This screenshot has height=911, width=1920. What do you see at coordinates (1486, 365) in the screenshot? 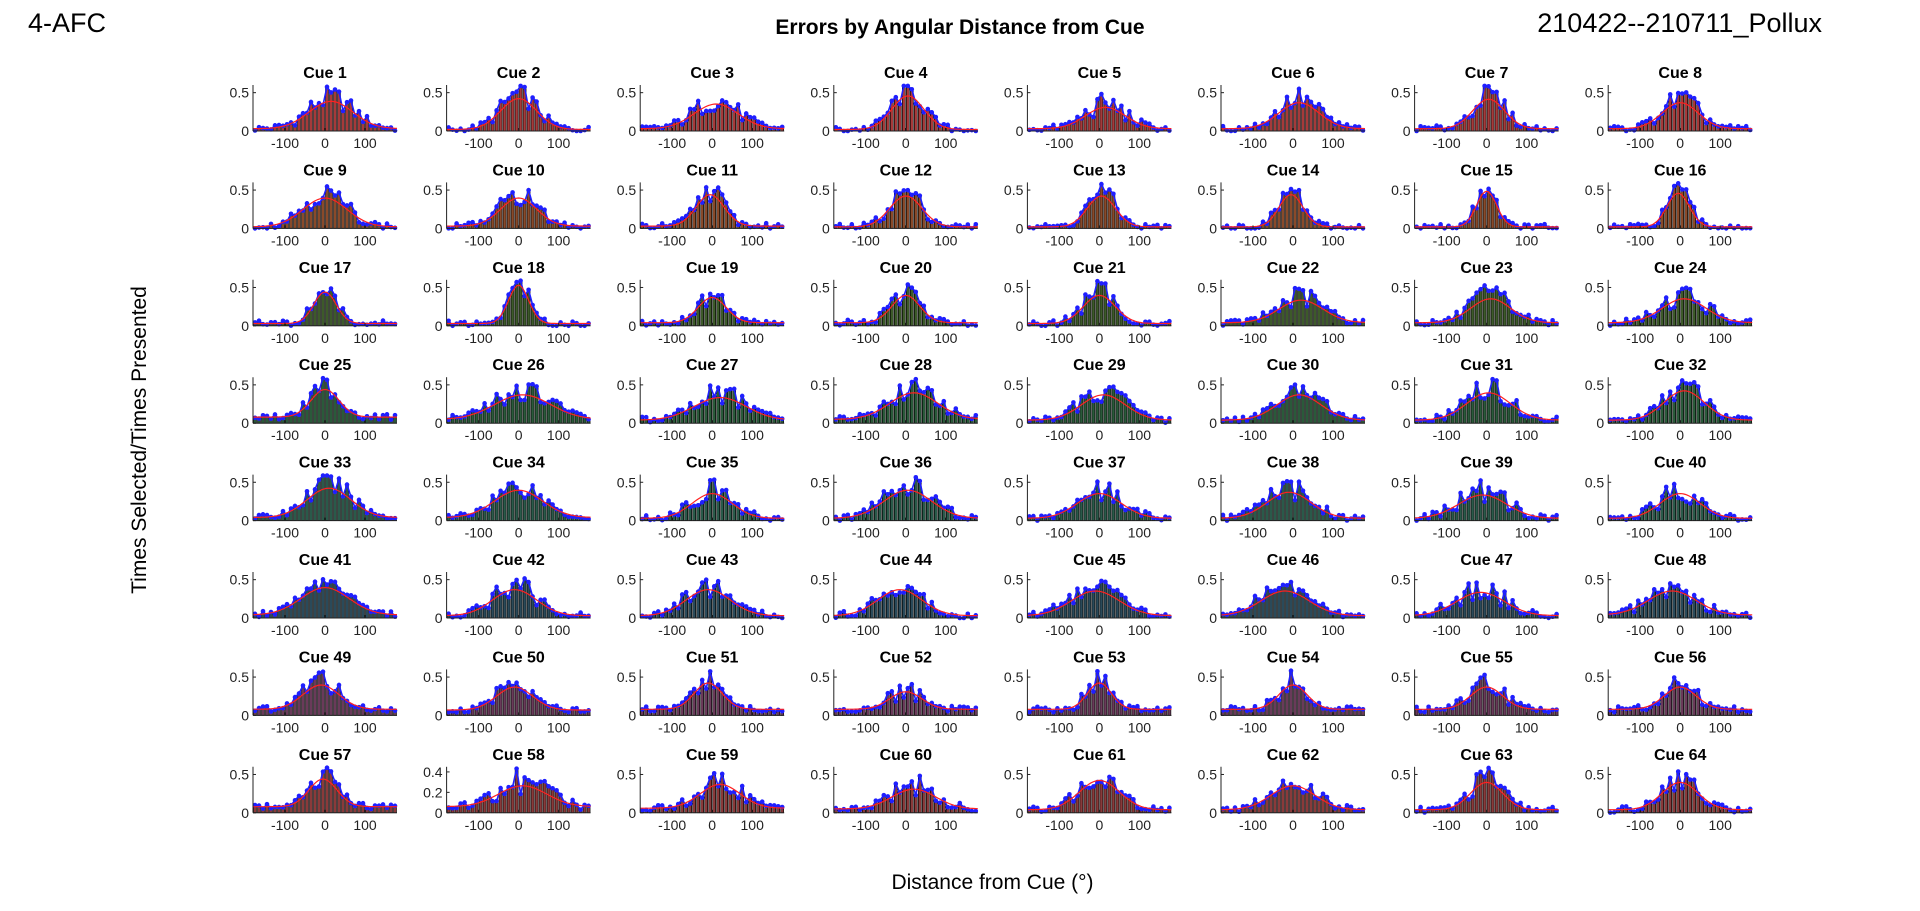
I see `panel-title: Cue 31` at bounding box center [1486, 365].